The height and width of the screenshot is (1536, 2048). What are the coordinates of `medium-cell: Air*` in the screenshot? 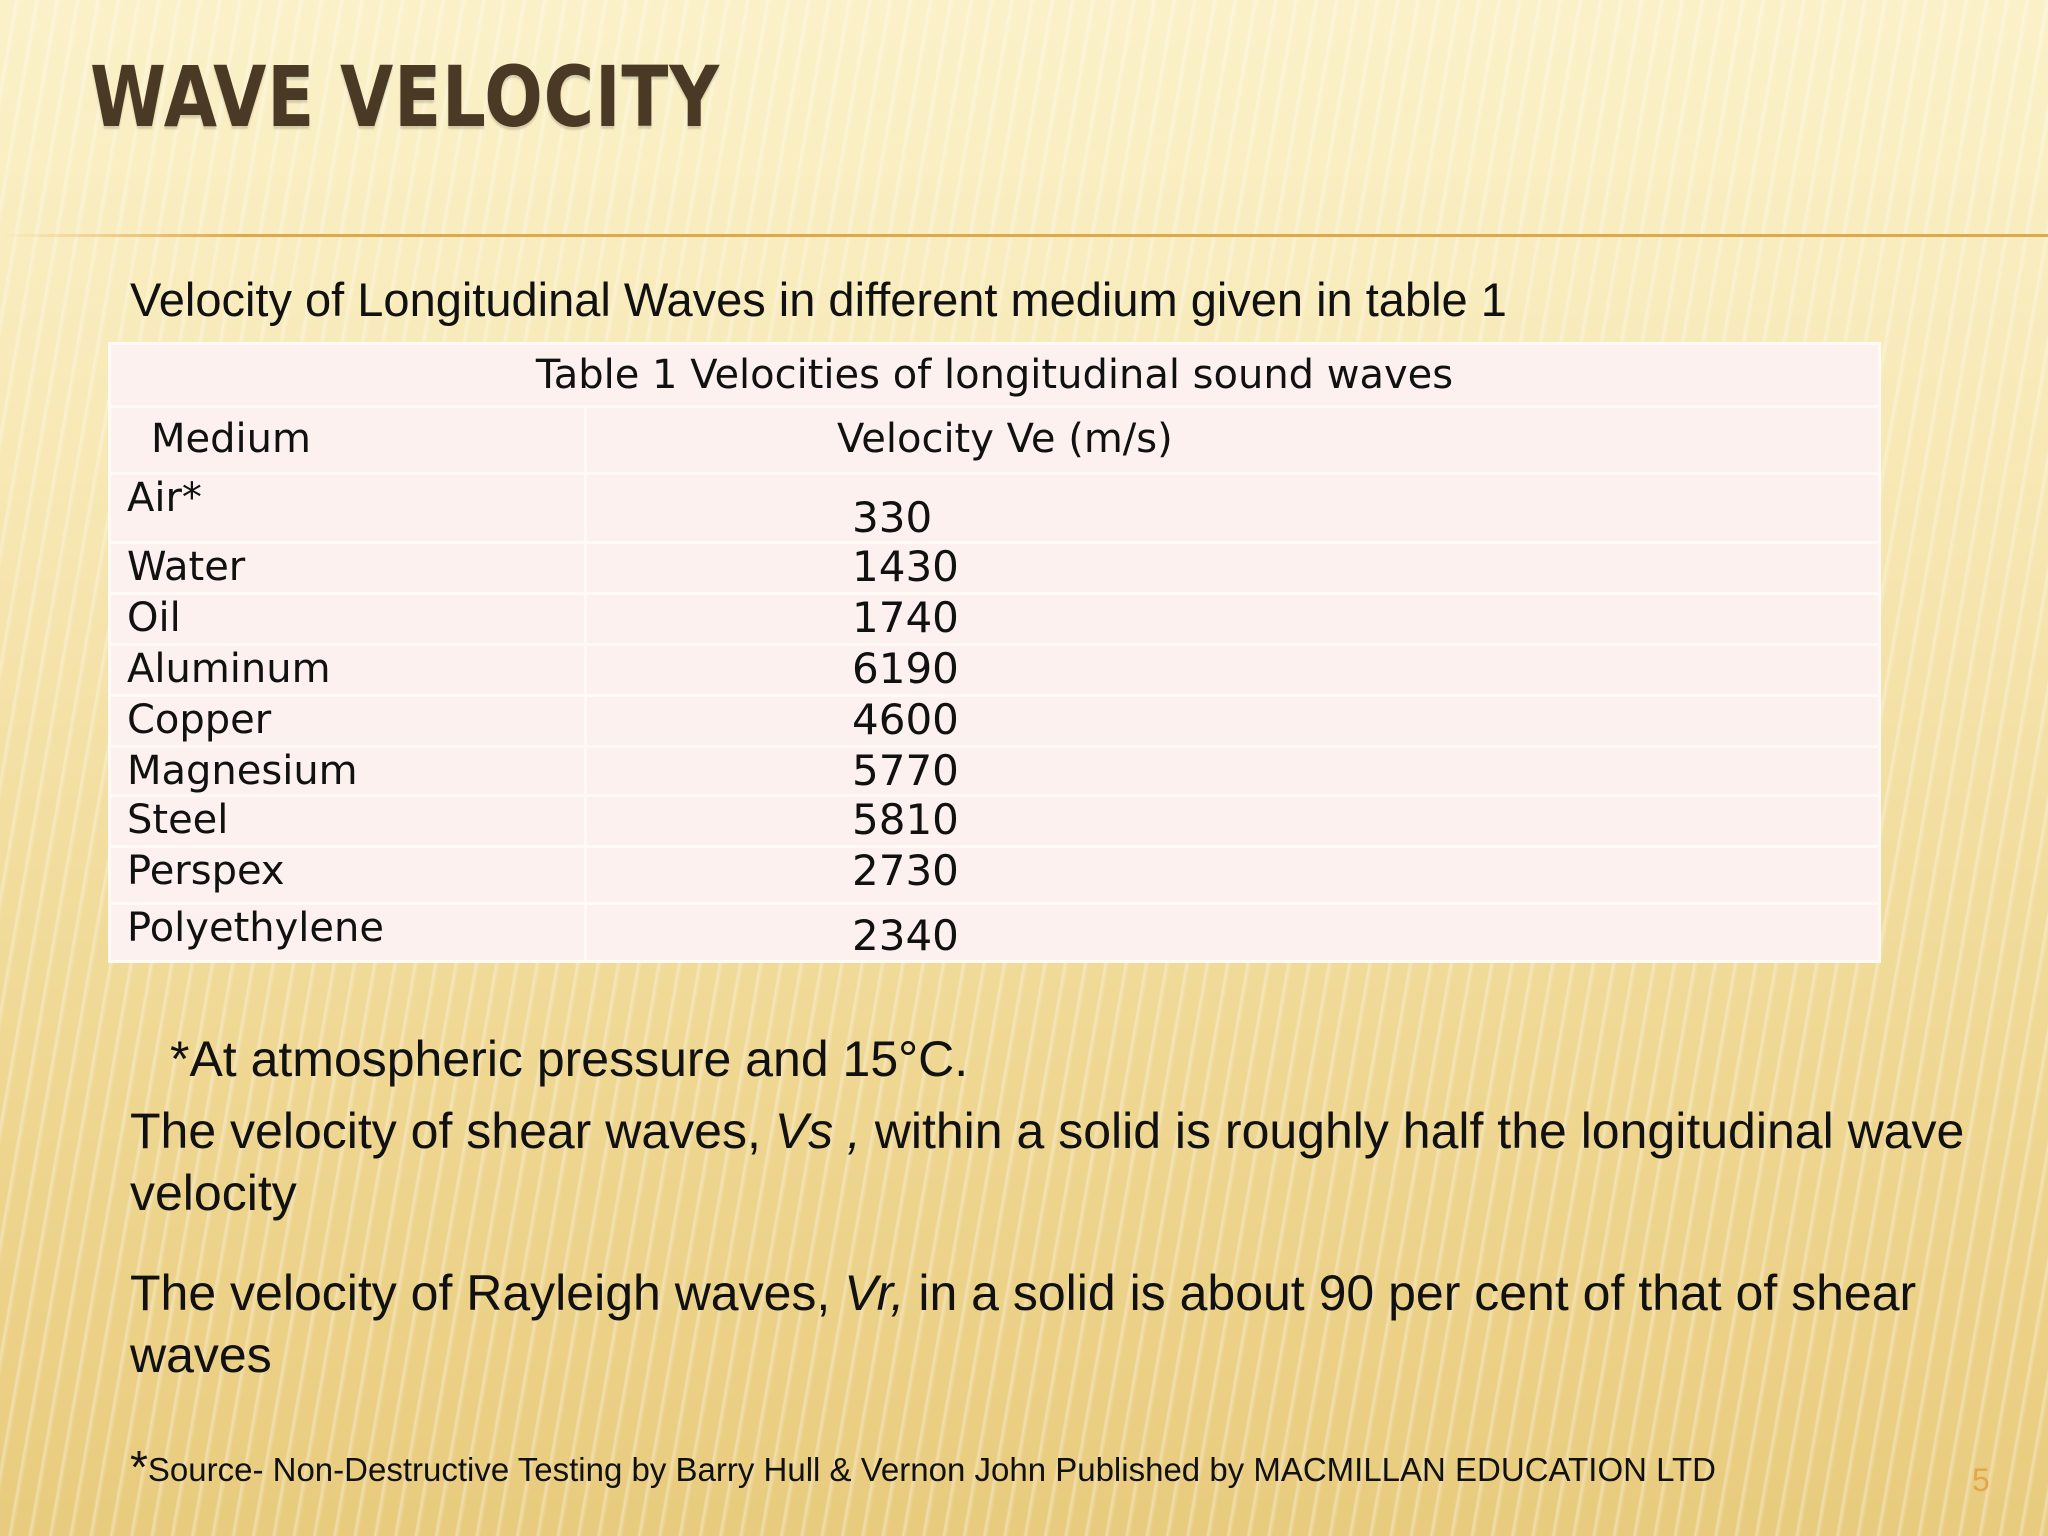 It's located at (347, 508).